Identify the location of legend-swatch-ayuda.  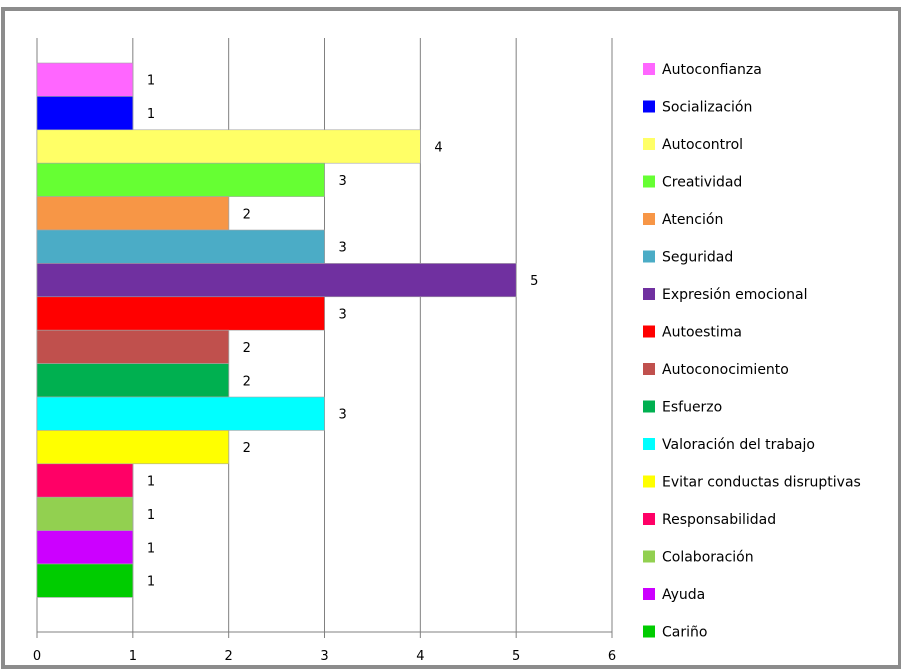
(649, 594).